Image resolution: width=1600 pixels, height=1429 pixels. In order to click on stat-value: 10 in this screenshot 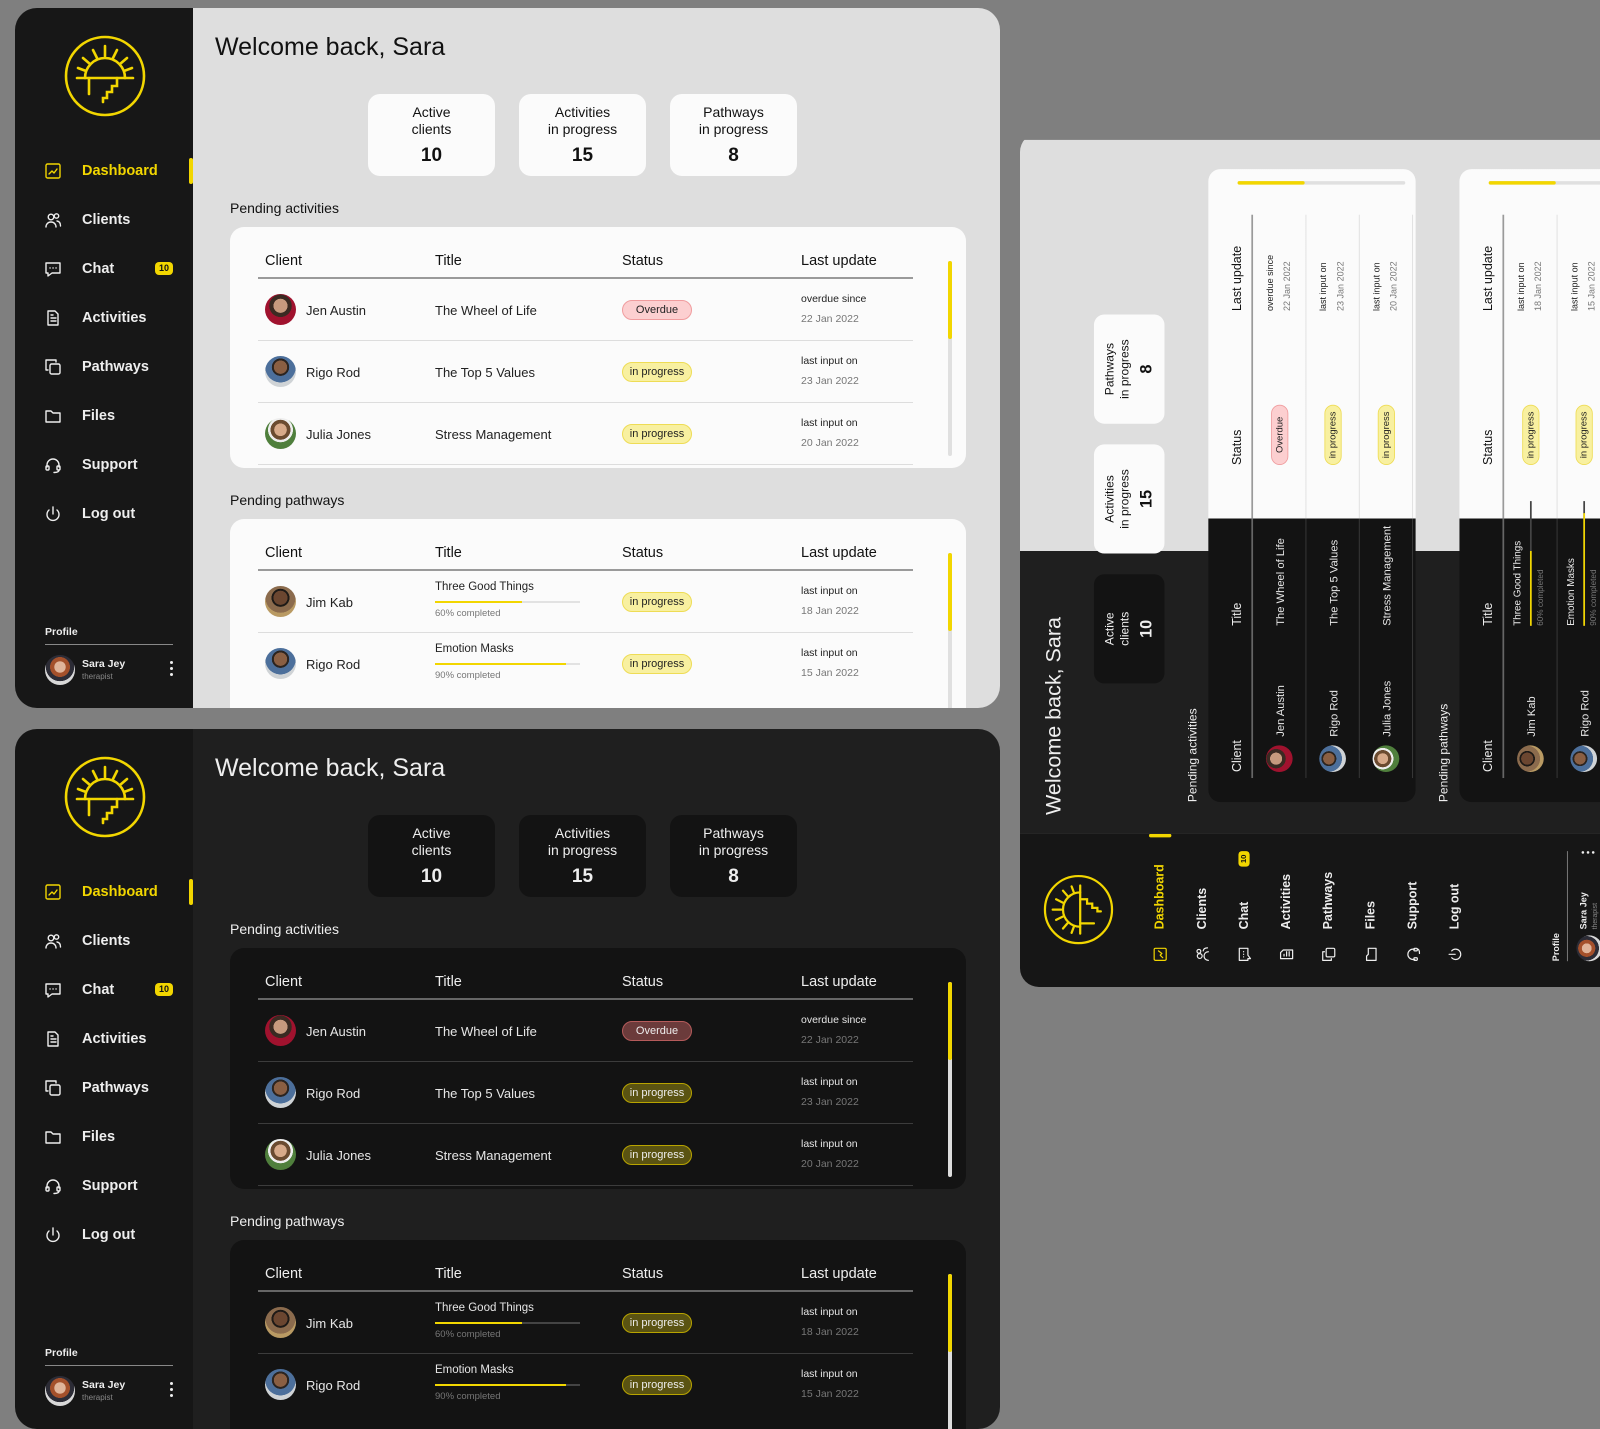, I will do `click(431, 877)`.